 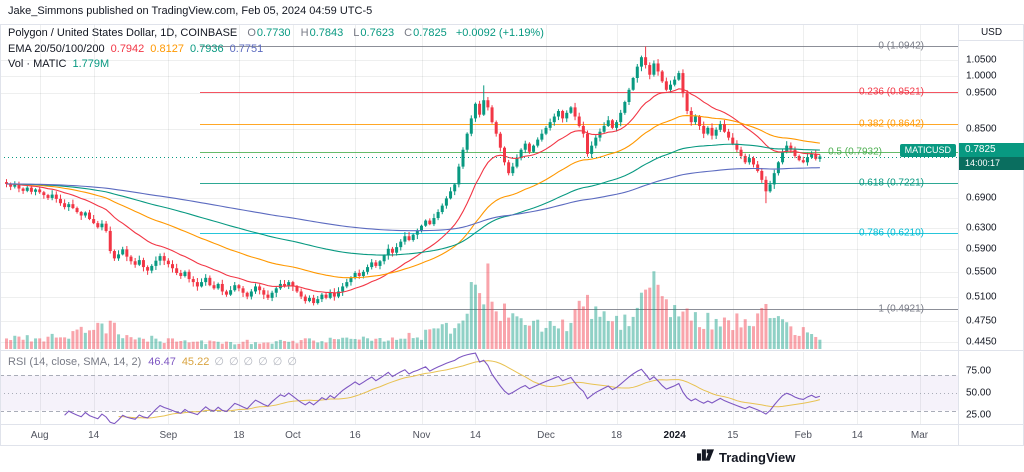 What do you see at coordinates (991, 32) in the screenshot?
I see `price-axis-unit: USD` at bounding box center [991, 32].